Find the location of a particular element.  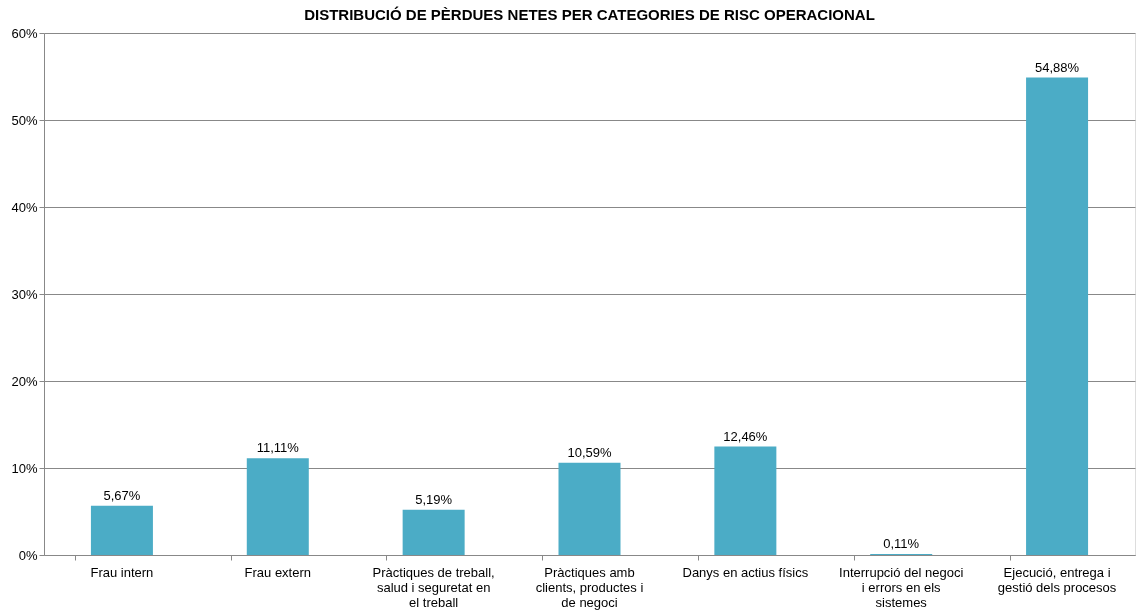

y-tick-label: 30% is located at coordinates (24, 294).